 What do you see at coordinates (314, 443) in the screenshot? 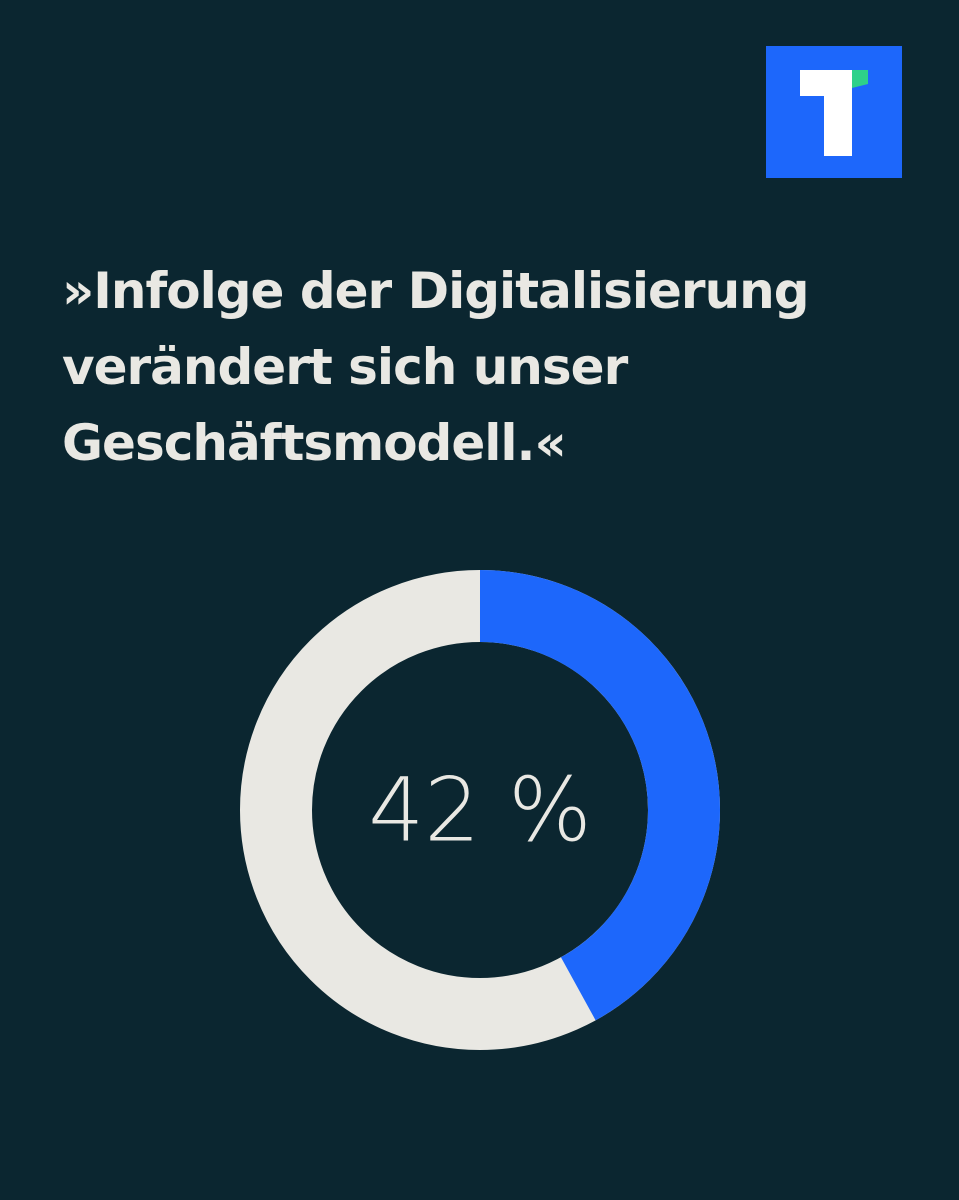
I see `title-line: Geschäftsmodell.«` at bounding box center [314, 443].